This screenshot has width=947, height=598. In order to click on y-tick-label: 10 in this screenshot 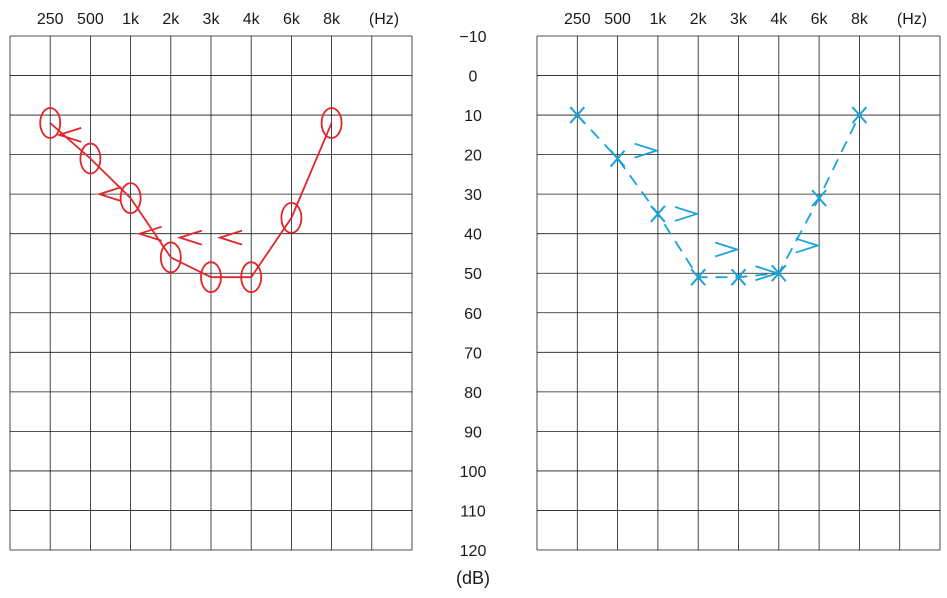, I will do `click(473, 116)`.